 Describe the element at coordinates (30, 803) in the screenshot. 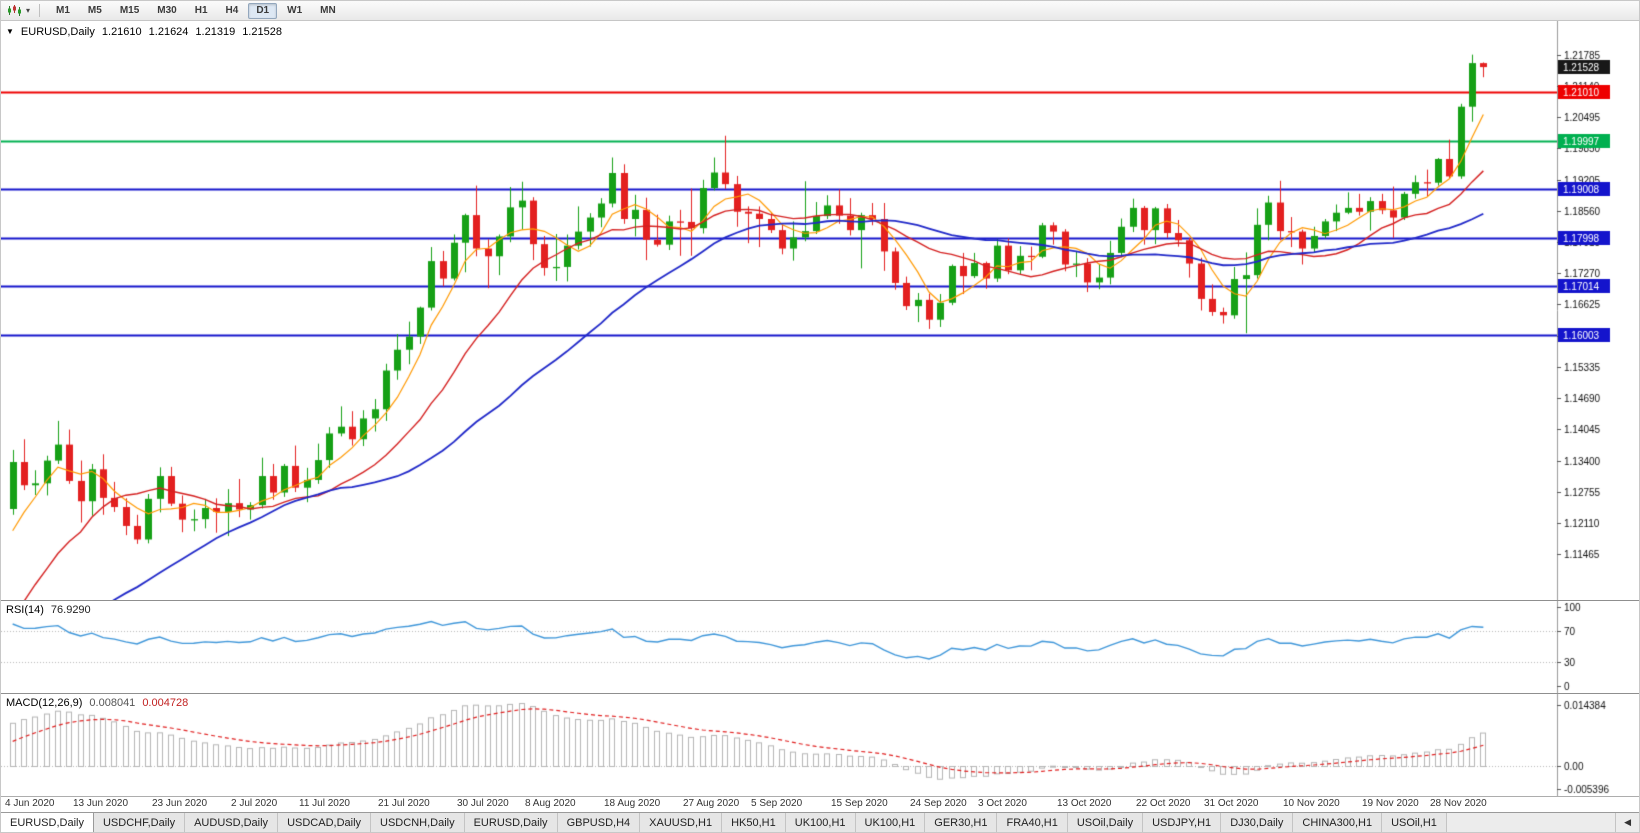

I see `date-axis-label: 4 Jun 2020` at that location.